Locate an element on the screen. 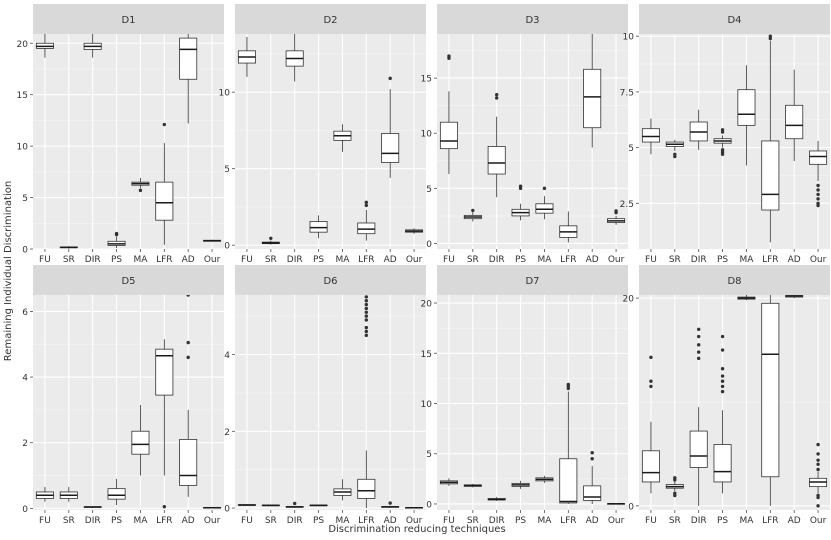  y-tick-label: 2 is located at coordinates (25, 444).